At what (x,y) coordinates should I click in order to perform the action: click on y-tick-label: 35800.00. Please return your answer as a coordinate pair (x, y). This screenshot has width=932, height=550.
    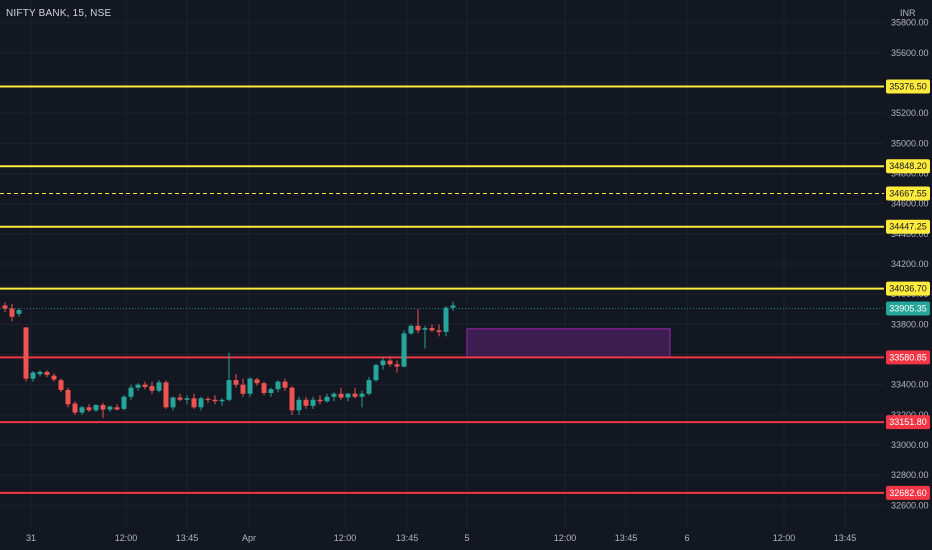
    Looking at the image, I should click on (910, 23).